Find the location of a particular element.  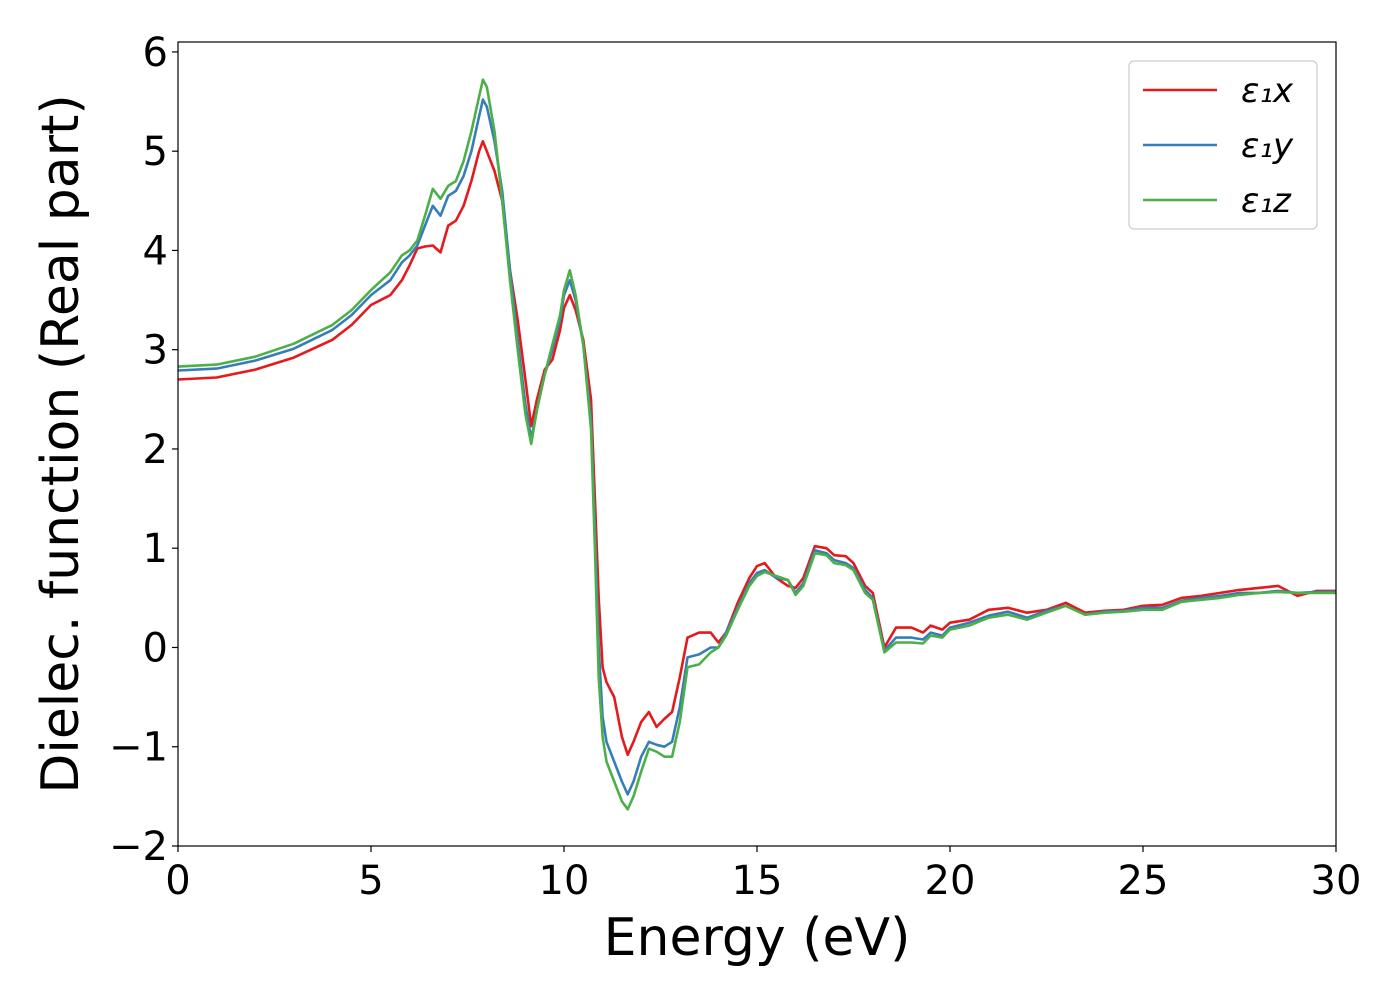

x-tick-label: 10 is located at coordinates (564, 881).